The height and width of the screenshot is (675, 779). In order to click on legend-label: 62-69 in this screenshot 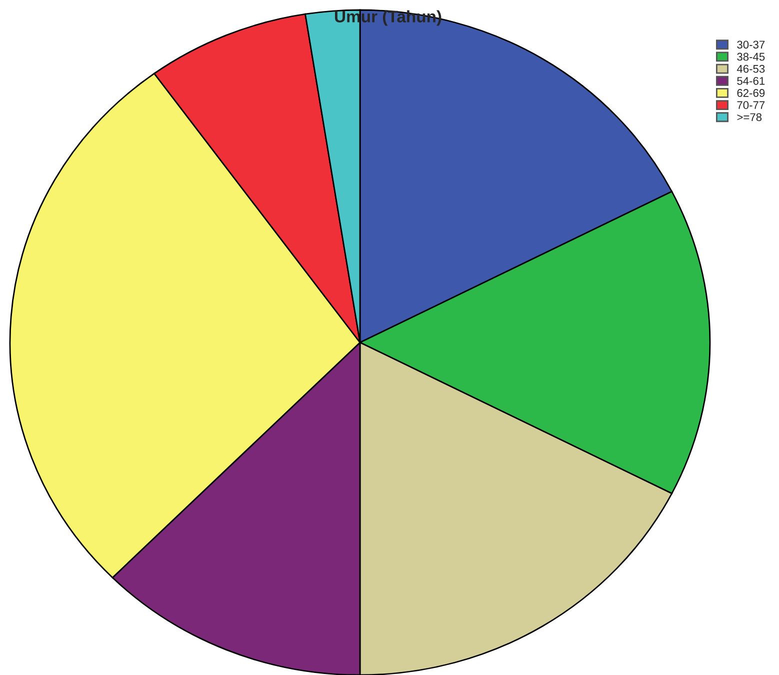, I will do `click(751, 93)`.